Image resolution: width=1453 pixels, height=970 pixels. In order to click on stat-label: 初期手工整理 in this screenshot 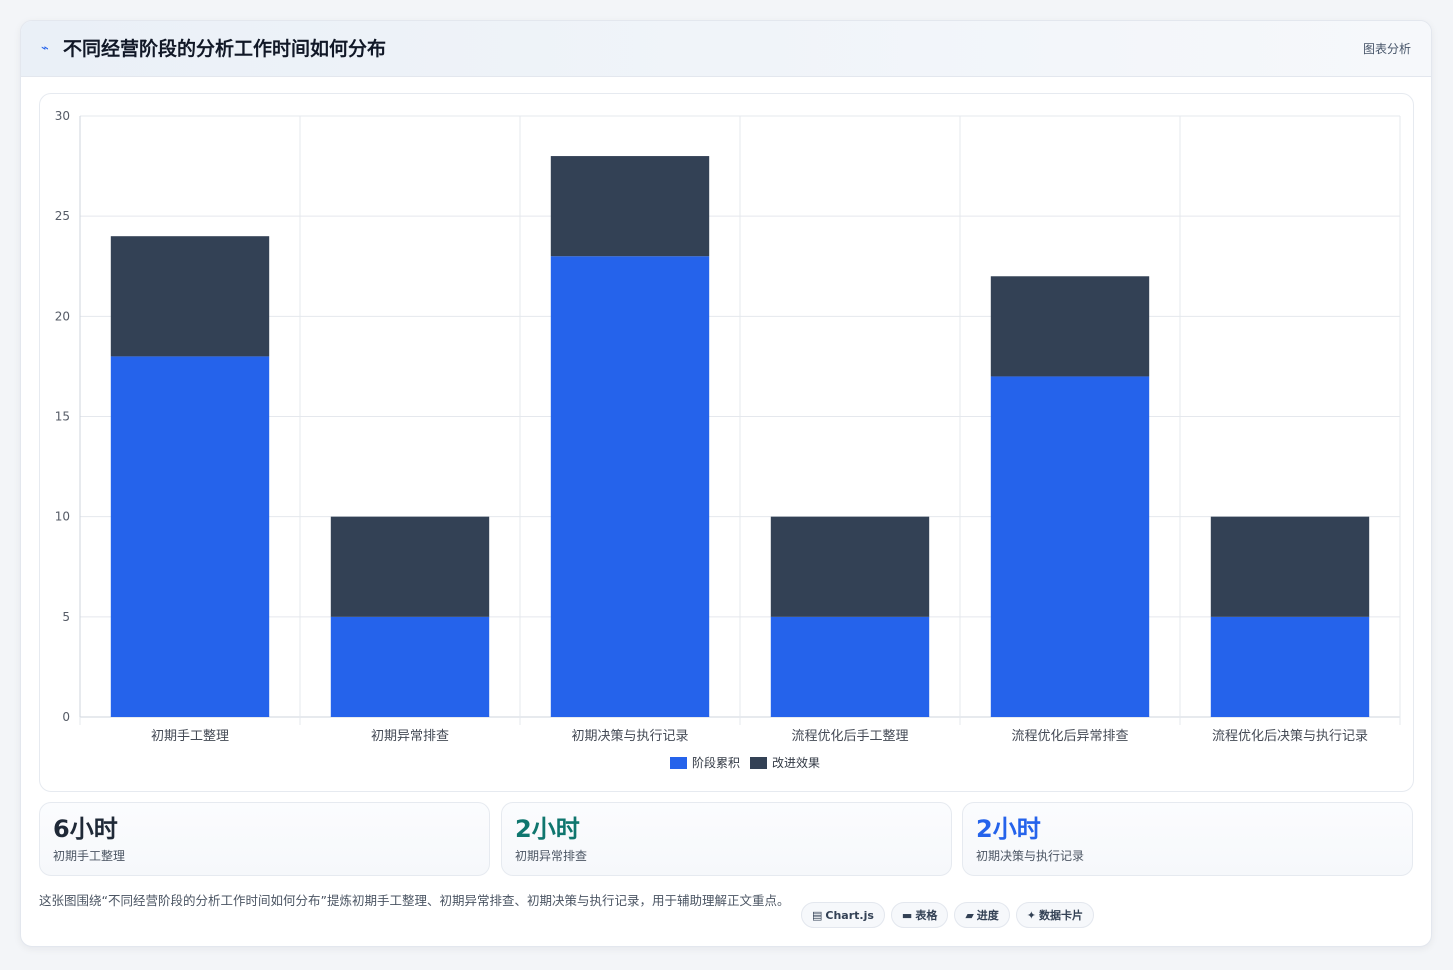, I will do `click(89, 856)`.